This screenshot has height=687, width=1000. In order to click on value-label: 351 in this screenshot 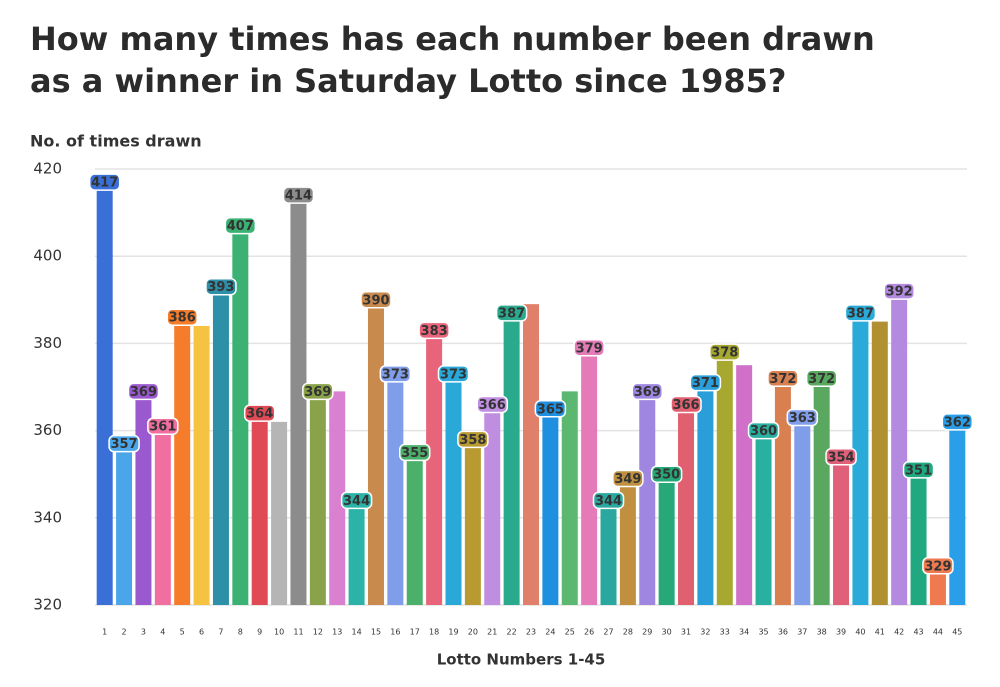, I will do `click(918, 470)`.